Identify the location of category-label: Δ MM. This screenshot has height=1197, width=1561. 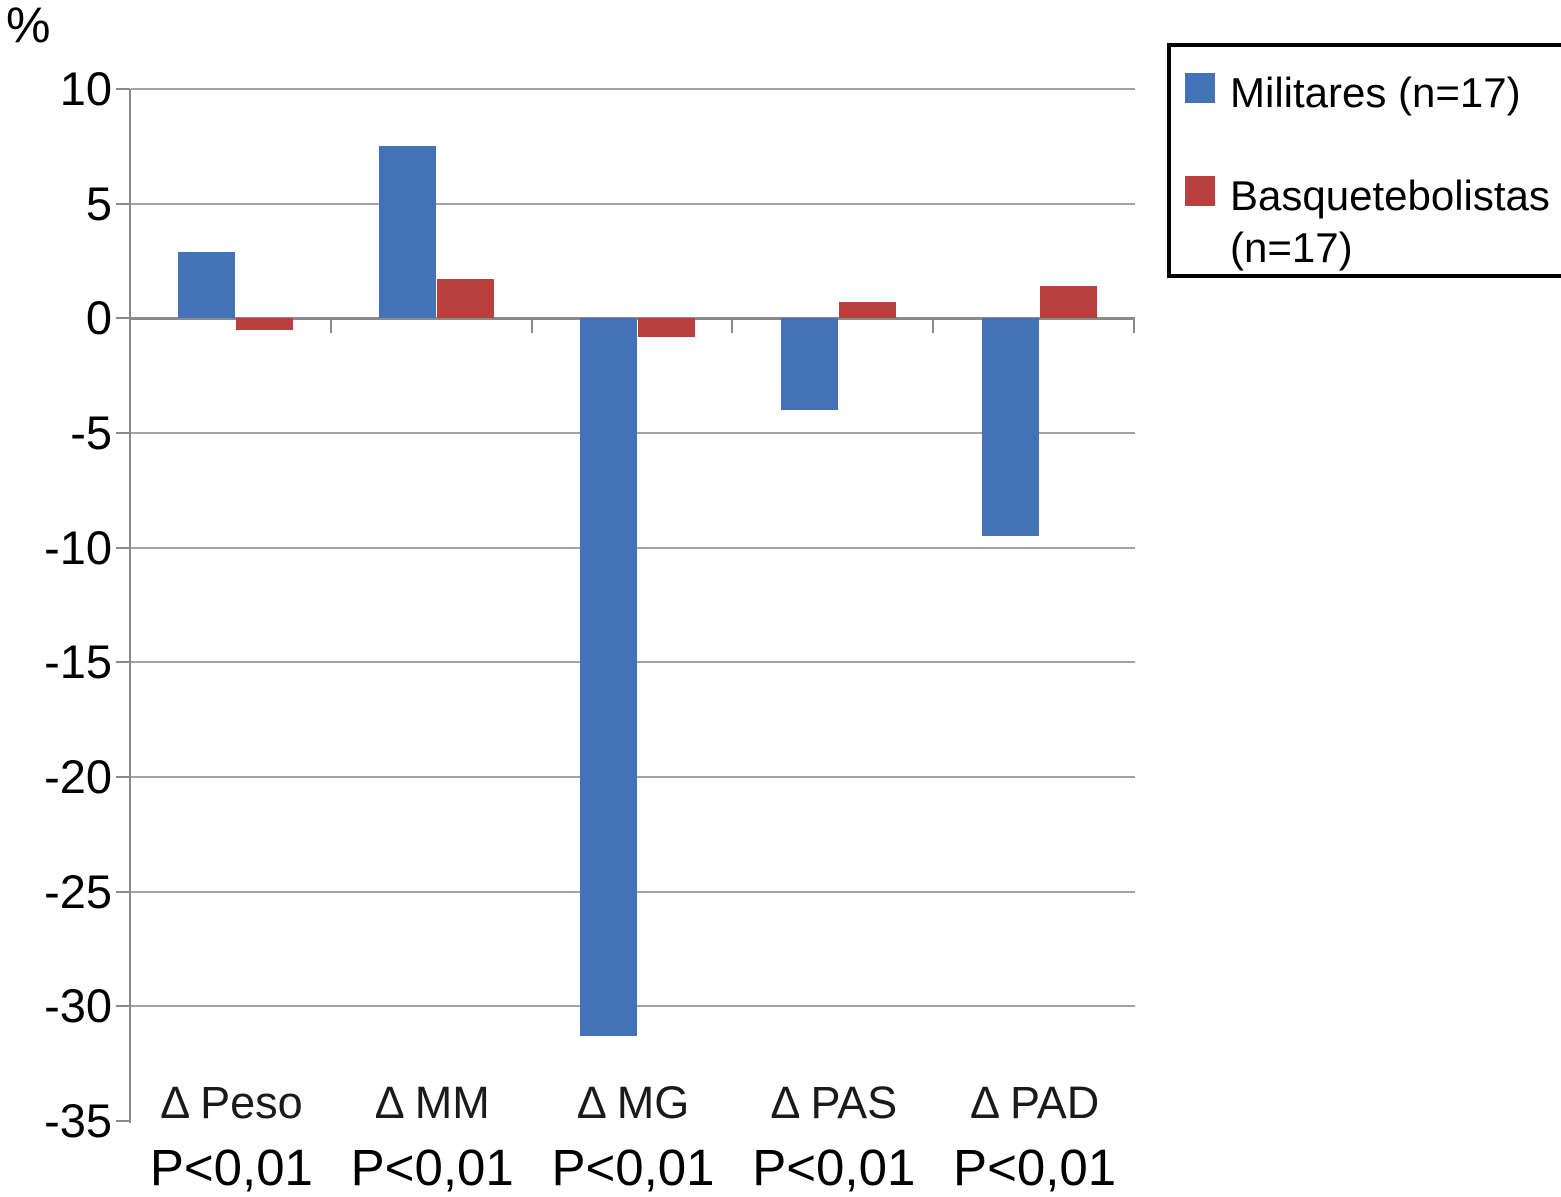
(432, 1102).